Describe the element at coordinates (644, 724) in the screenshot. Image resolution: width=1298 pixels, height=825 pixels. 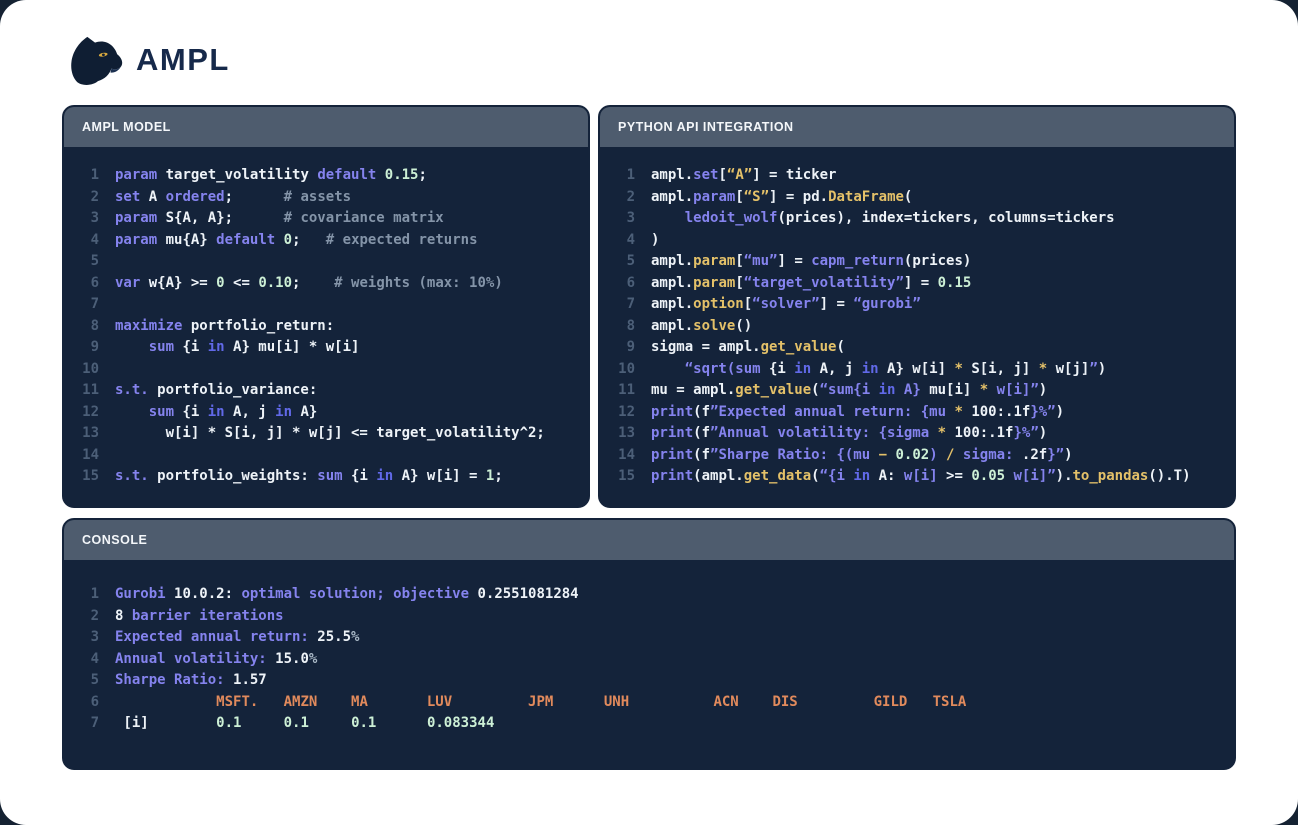
I see `code-line: 7 [i] 0.1 0.1 0.1 0.083344` at that location.